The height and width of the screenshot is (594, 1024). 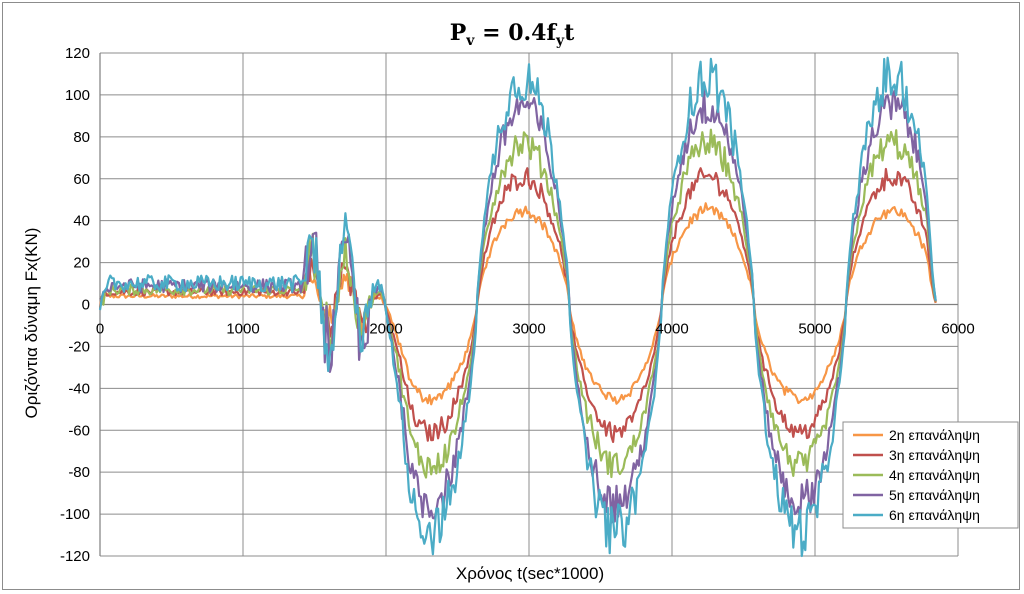 What do you see at coordinates (934, 455) in the screenshot?
I see `legend-label: 3η επανάληψη` at bounding box center [934, 455].